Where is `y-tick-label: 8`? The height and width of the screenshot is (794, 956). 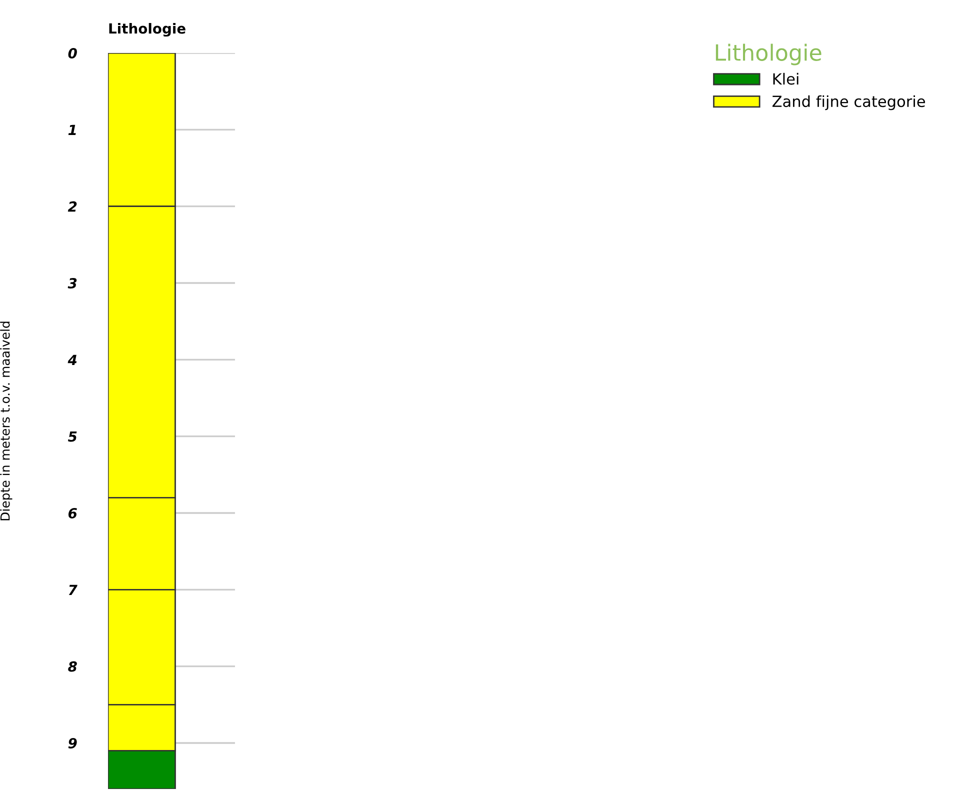
y-tick-label: 8 is located at coordinates (72, 666).